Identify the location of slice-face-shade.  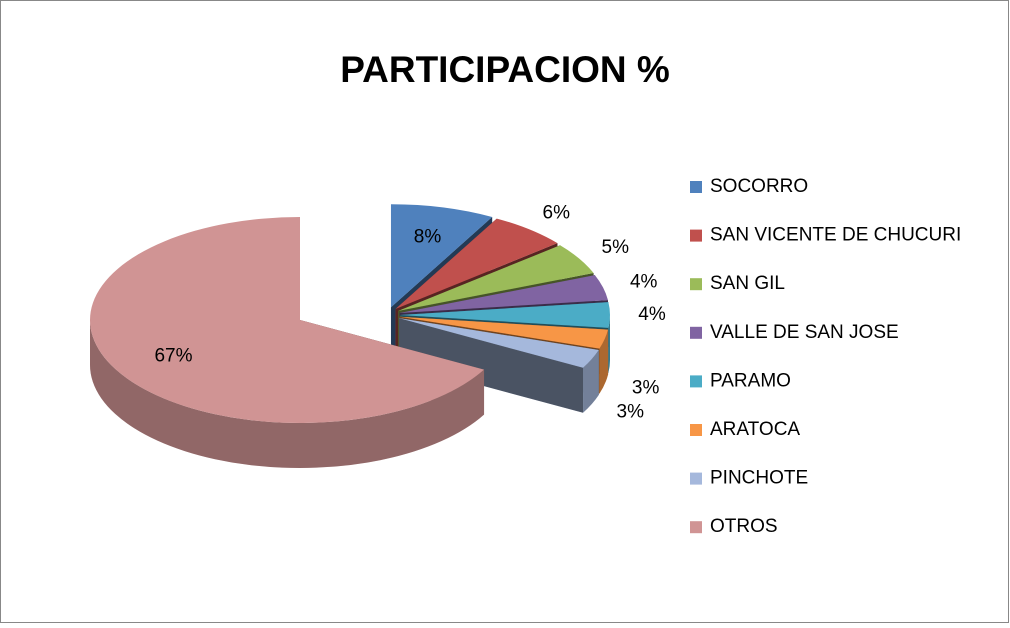
(491, 365).